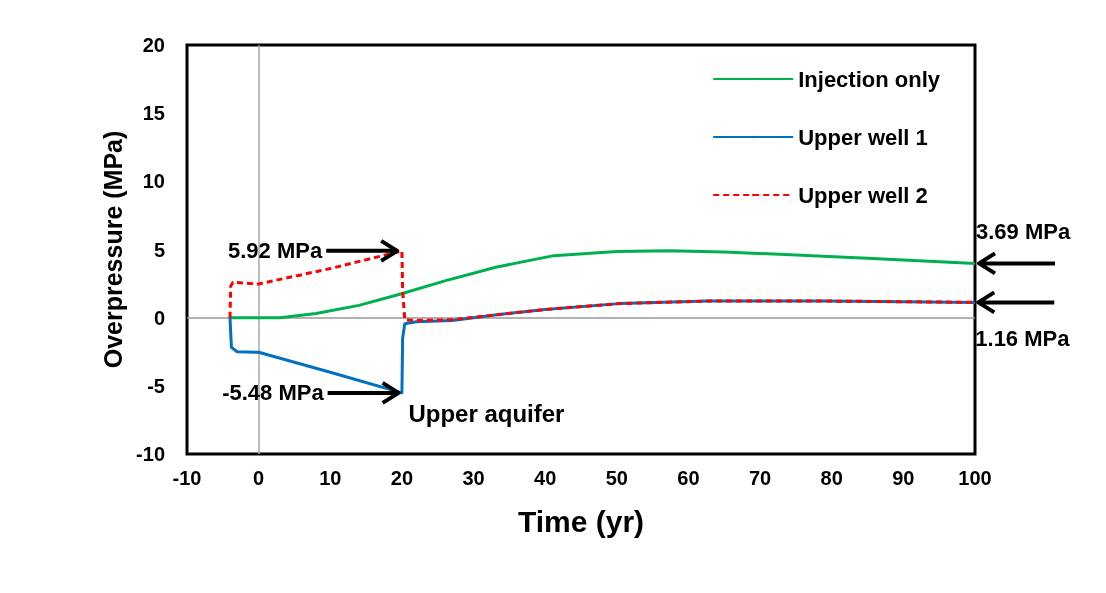 This screenshot has height=593, width=1106. What do you see at coordinates (545, 478) in the screenshot?
I see `x-tick-label: 40` at bounding box center [545, 478].